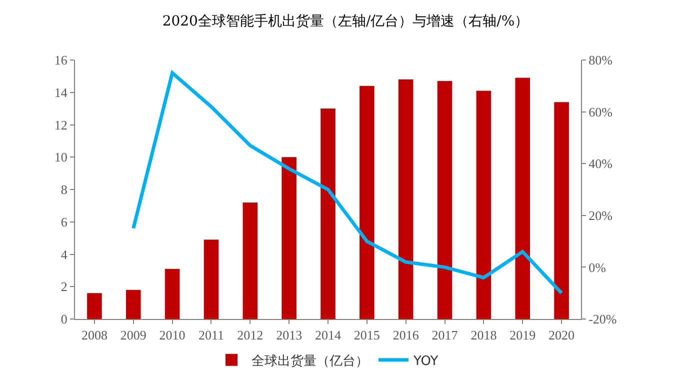 Image resolution: width=691 pixels, height=389 pixels. I want to click on x-tick-label: 2020, so click(561, 335).